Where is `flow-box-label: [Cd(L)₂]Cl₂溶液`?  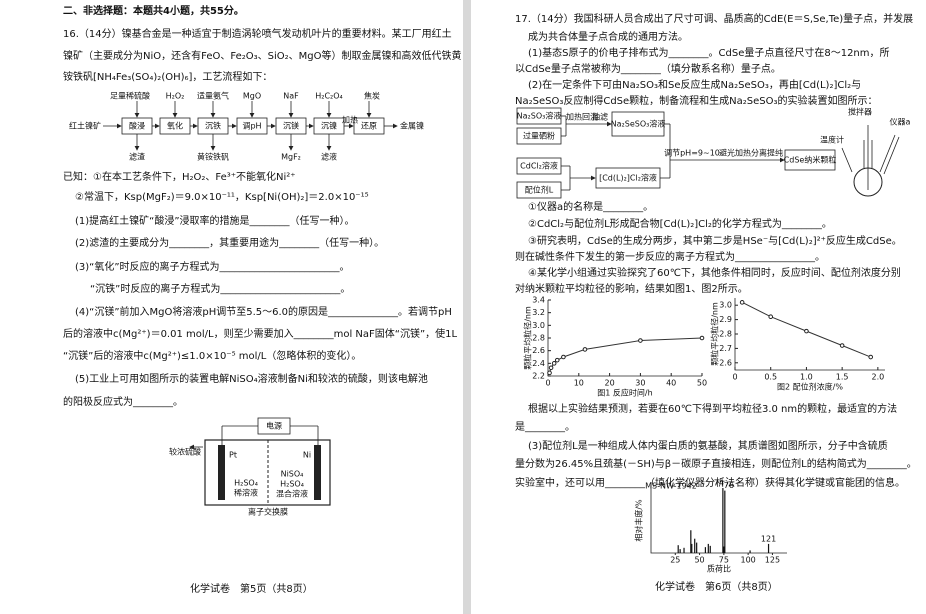
flow-box-label: [Cd(L)₂]Cl₂溶液 is located at coordinates (628, 178).